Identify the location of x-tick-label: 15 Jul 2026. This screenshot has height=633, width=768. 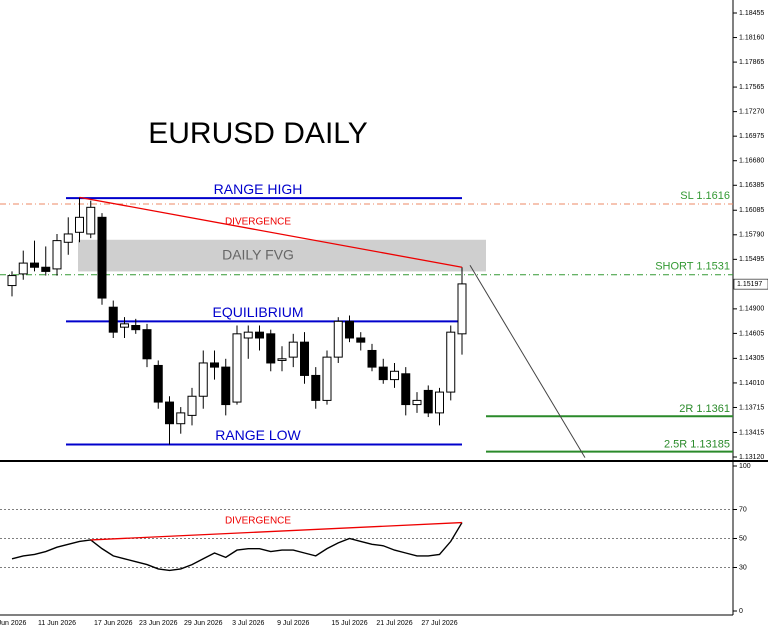
(349, 623).